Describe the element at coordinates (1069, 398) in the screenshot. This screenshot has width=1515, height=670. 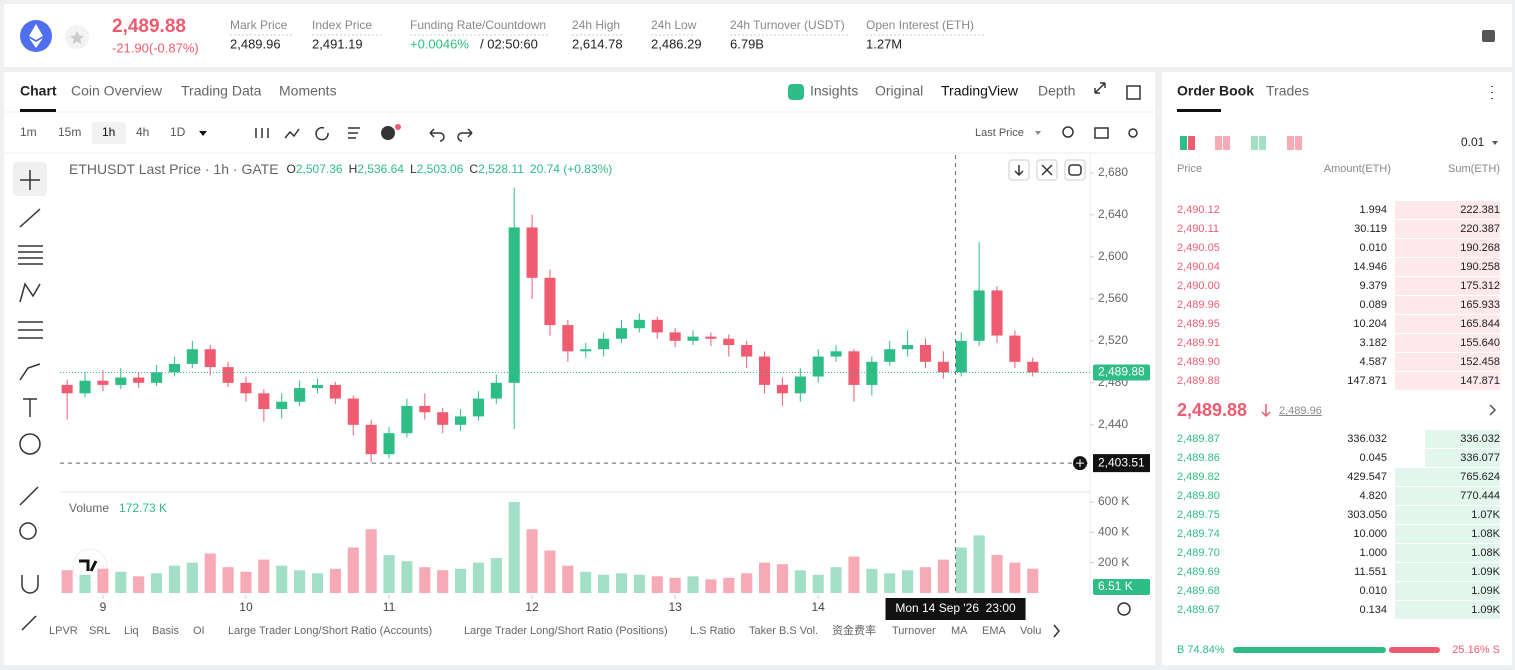
I see `chart-buttons` at that location.